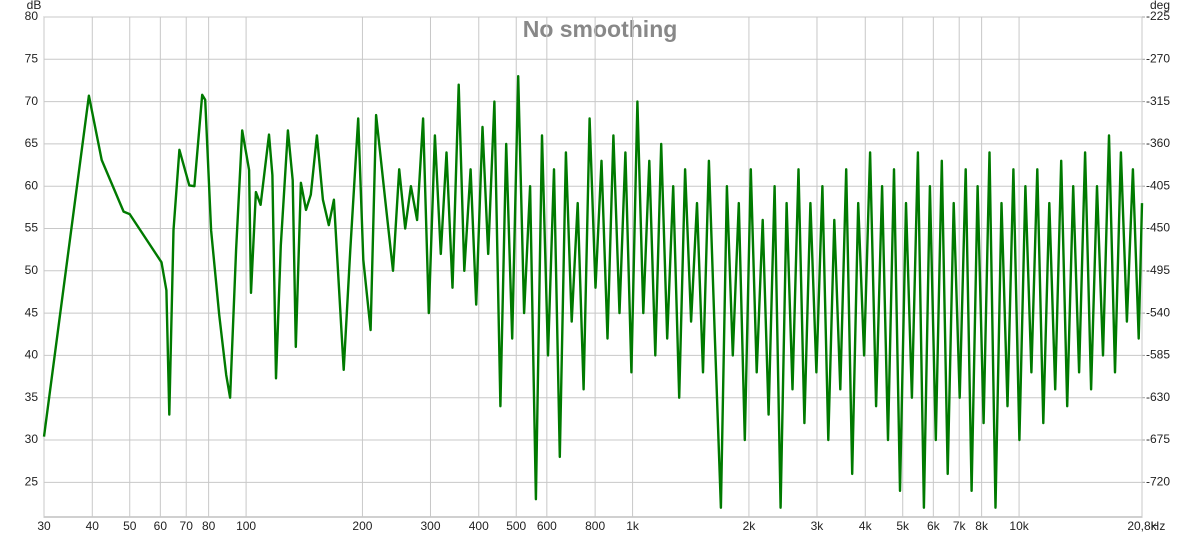 The height and width of the screenshot is (543, 1200). Describe the element at coordinates (32, 228) in the screenshot. I see `y-tick-label: 55` at that location.